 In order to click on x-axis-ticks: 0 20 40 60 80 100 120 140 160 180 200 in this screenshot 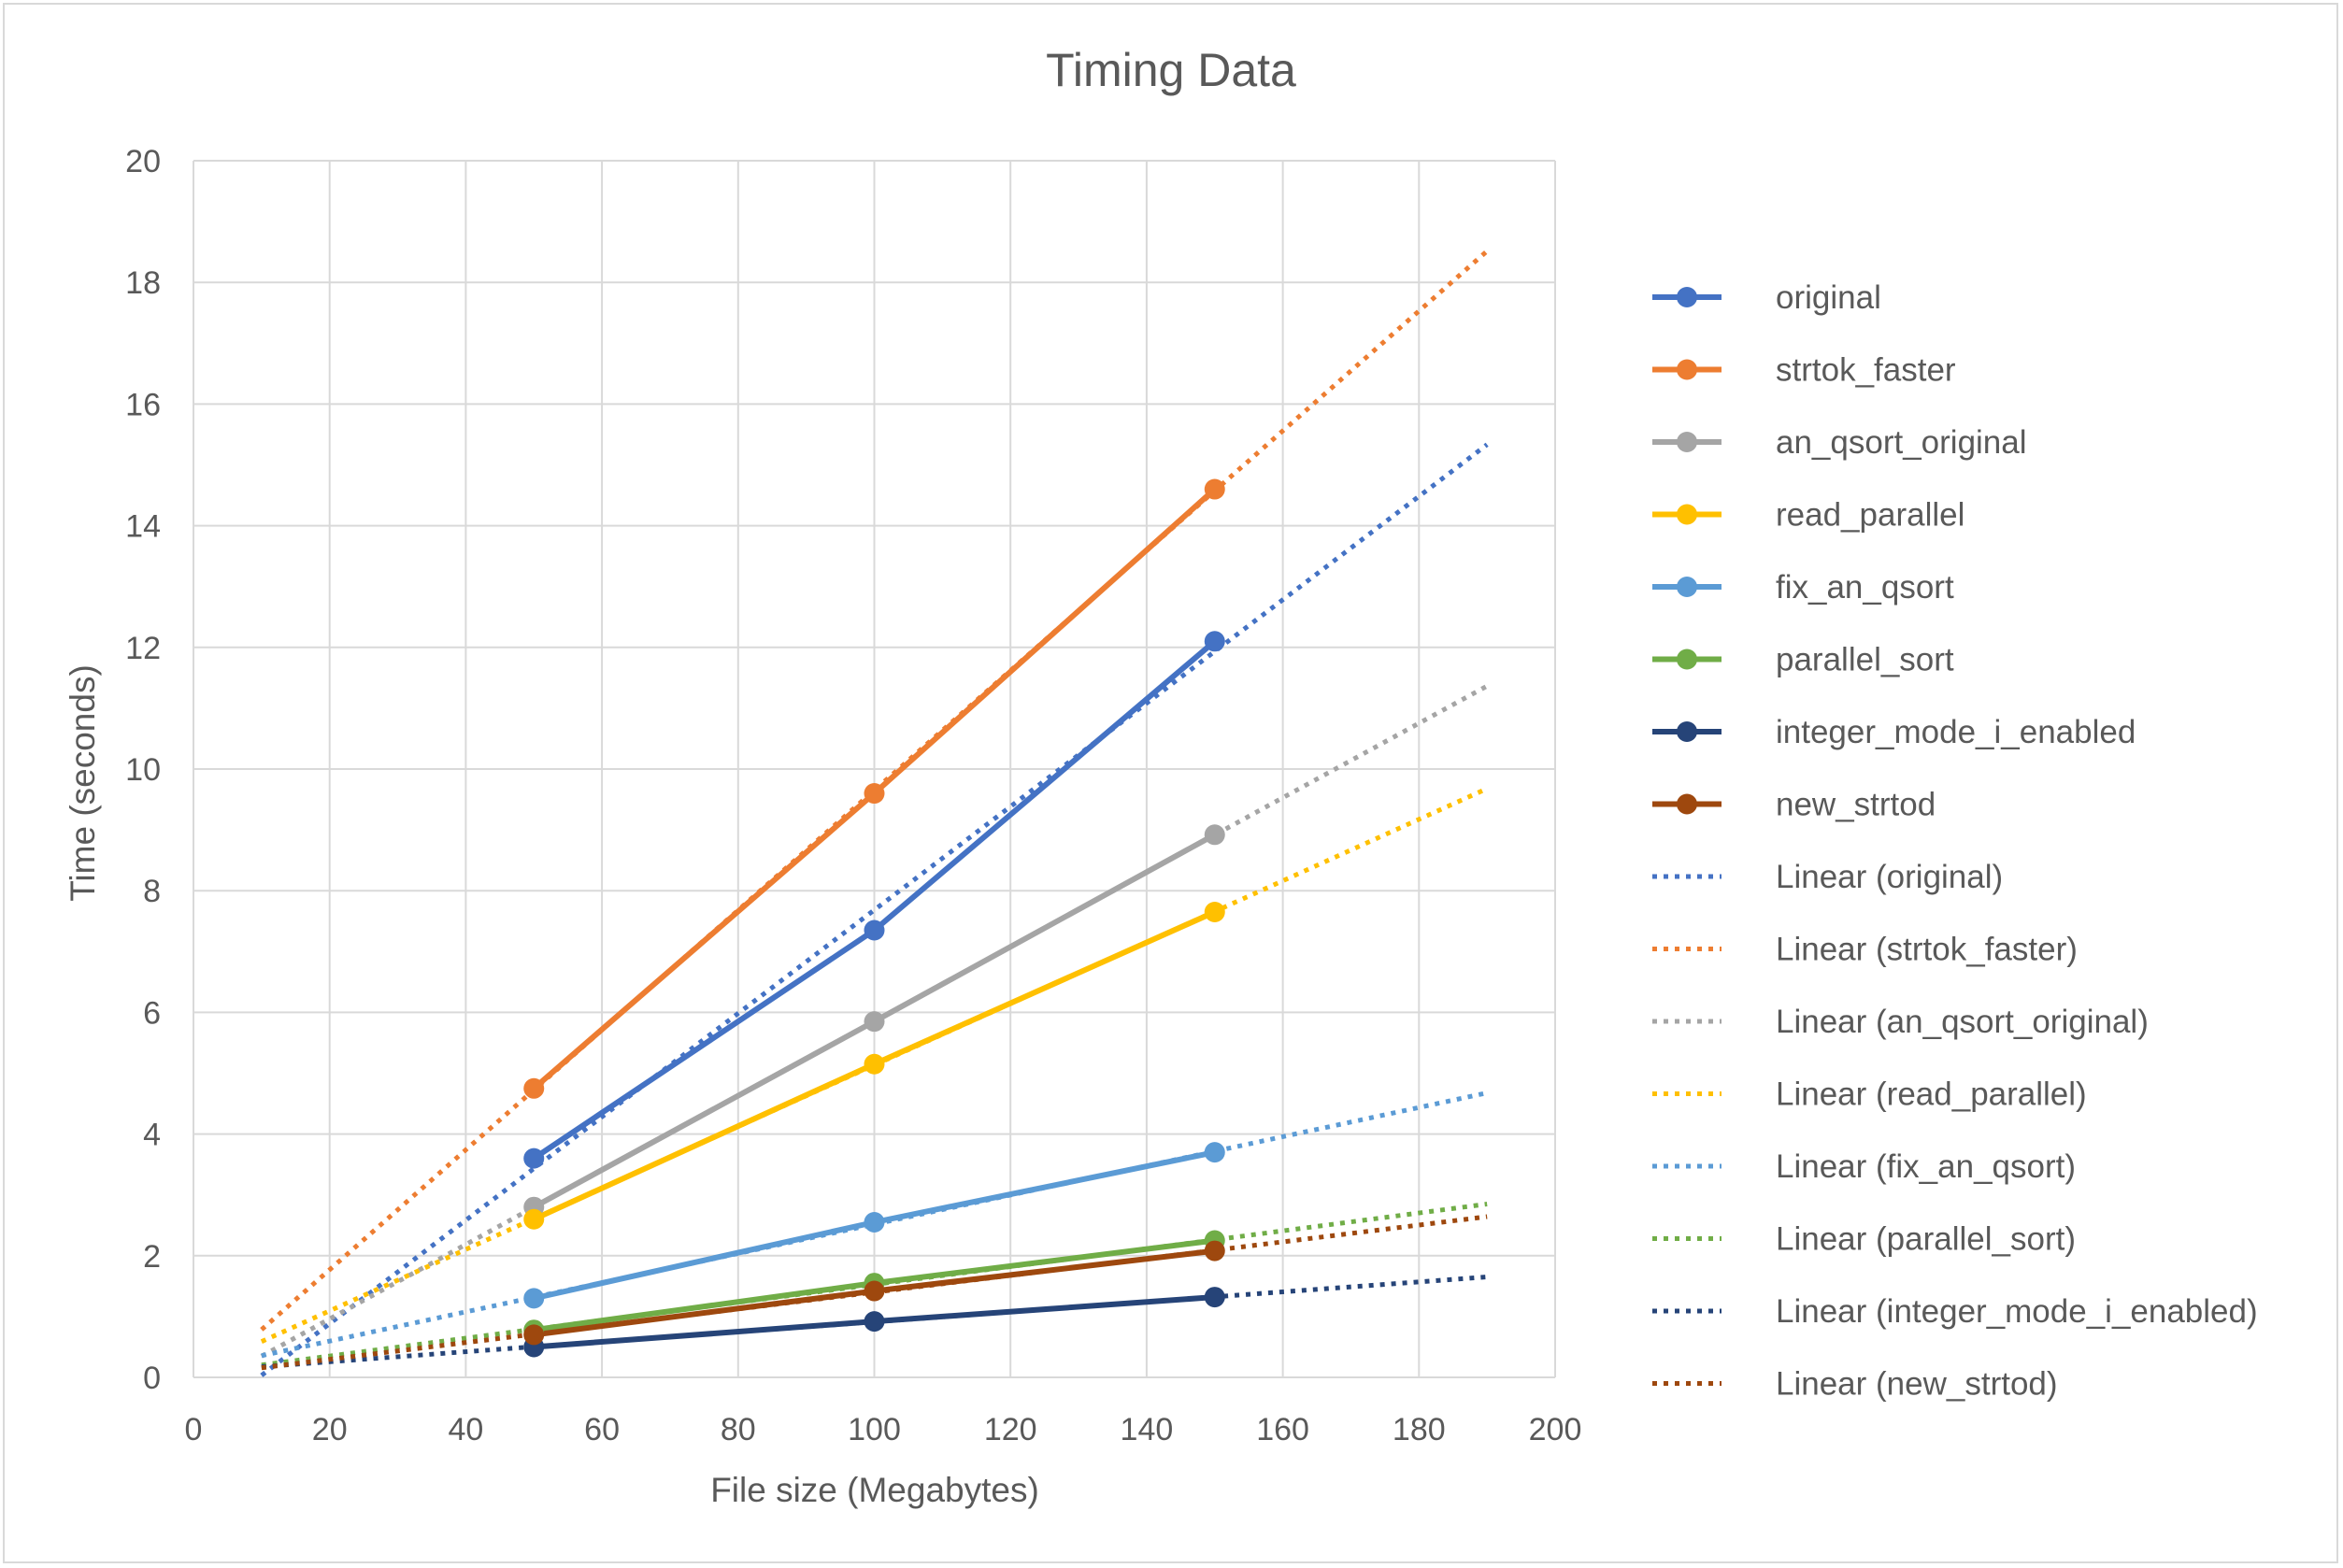, I will do `click(883, 1429)`.